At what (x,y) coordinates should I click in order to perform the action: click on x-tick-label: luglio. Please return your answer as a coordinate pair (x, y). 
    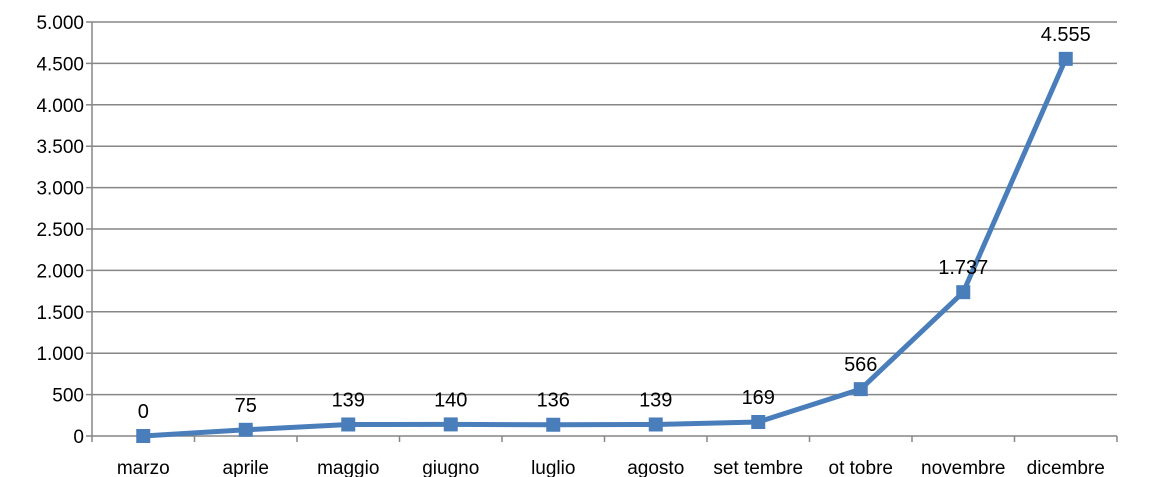
    Looking at the image, I should click on (553, 467).